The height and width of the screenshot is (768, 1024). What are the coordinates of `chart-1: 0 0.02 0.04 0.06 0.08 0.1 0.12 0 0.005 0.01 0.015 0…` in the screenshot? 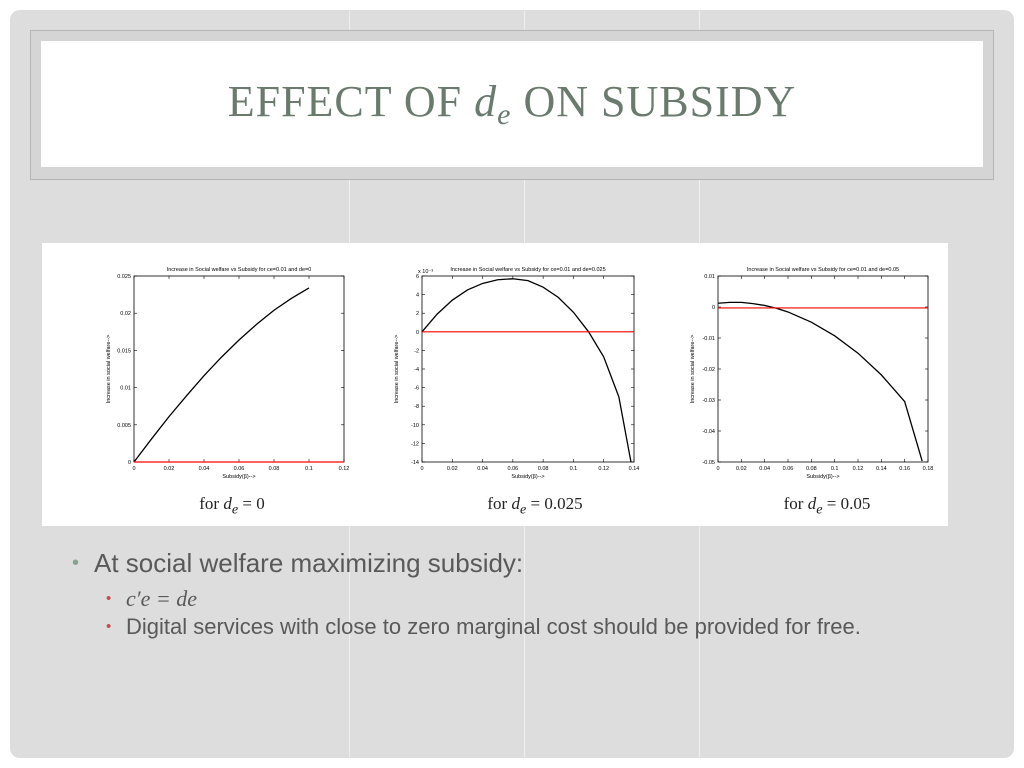 It's located at (227, 373).